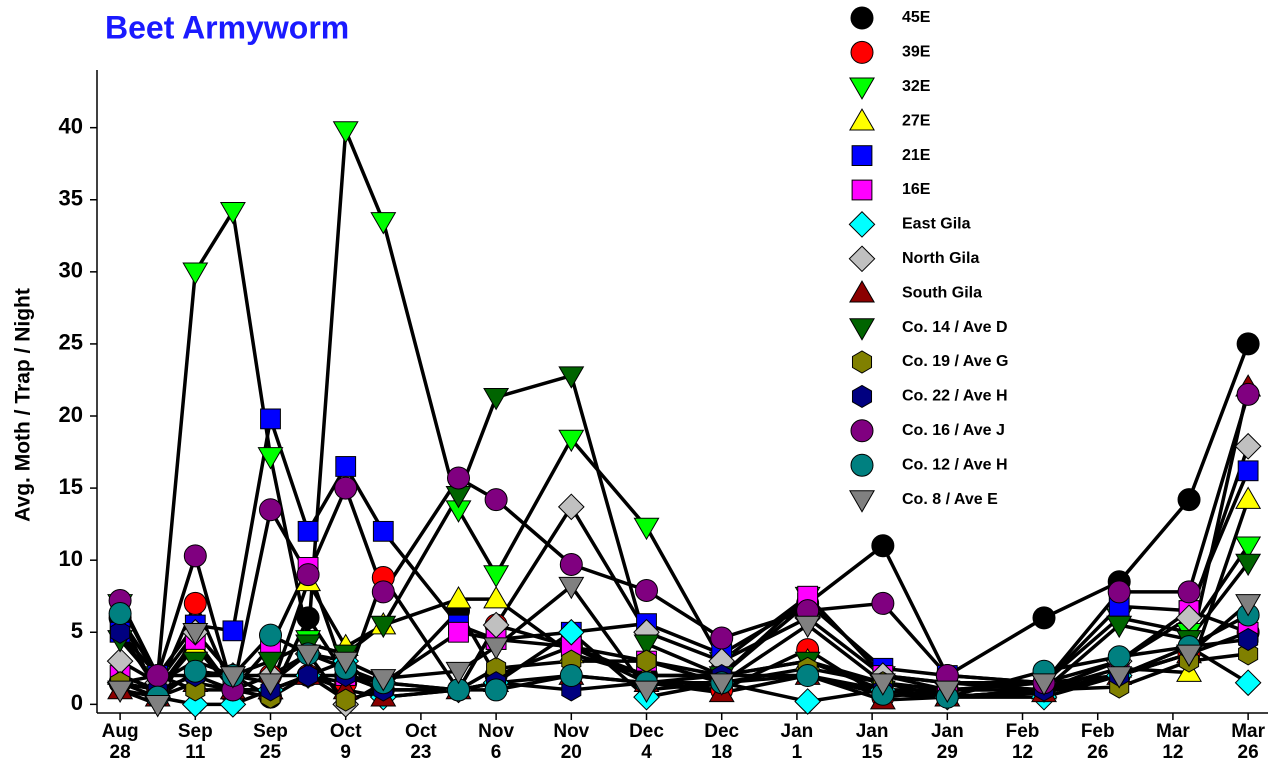 This screenshot has width=1283, height=782. I want to click on legend-label: 32E, so click(916, 86).